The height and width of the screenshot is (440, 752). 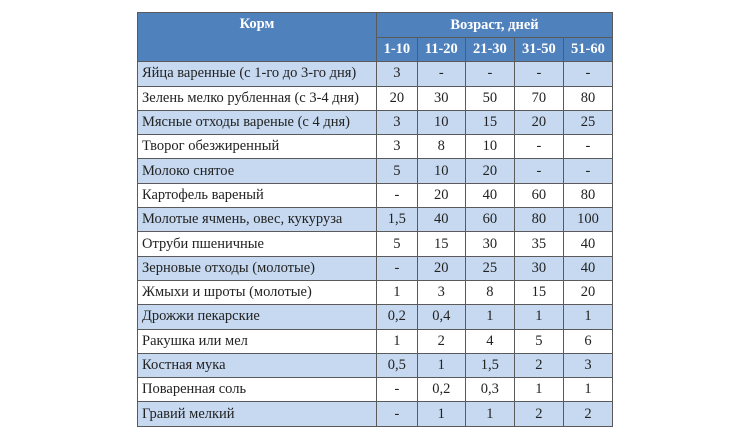 What do you see at coordinates (257, 414) in the screenshot?
I see `feed-name-cell: Гравий мелкий` at bounding box center [257, 414].